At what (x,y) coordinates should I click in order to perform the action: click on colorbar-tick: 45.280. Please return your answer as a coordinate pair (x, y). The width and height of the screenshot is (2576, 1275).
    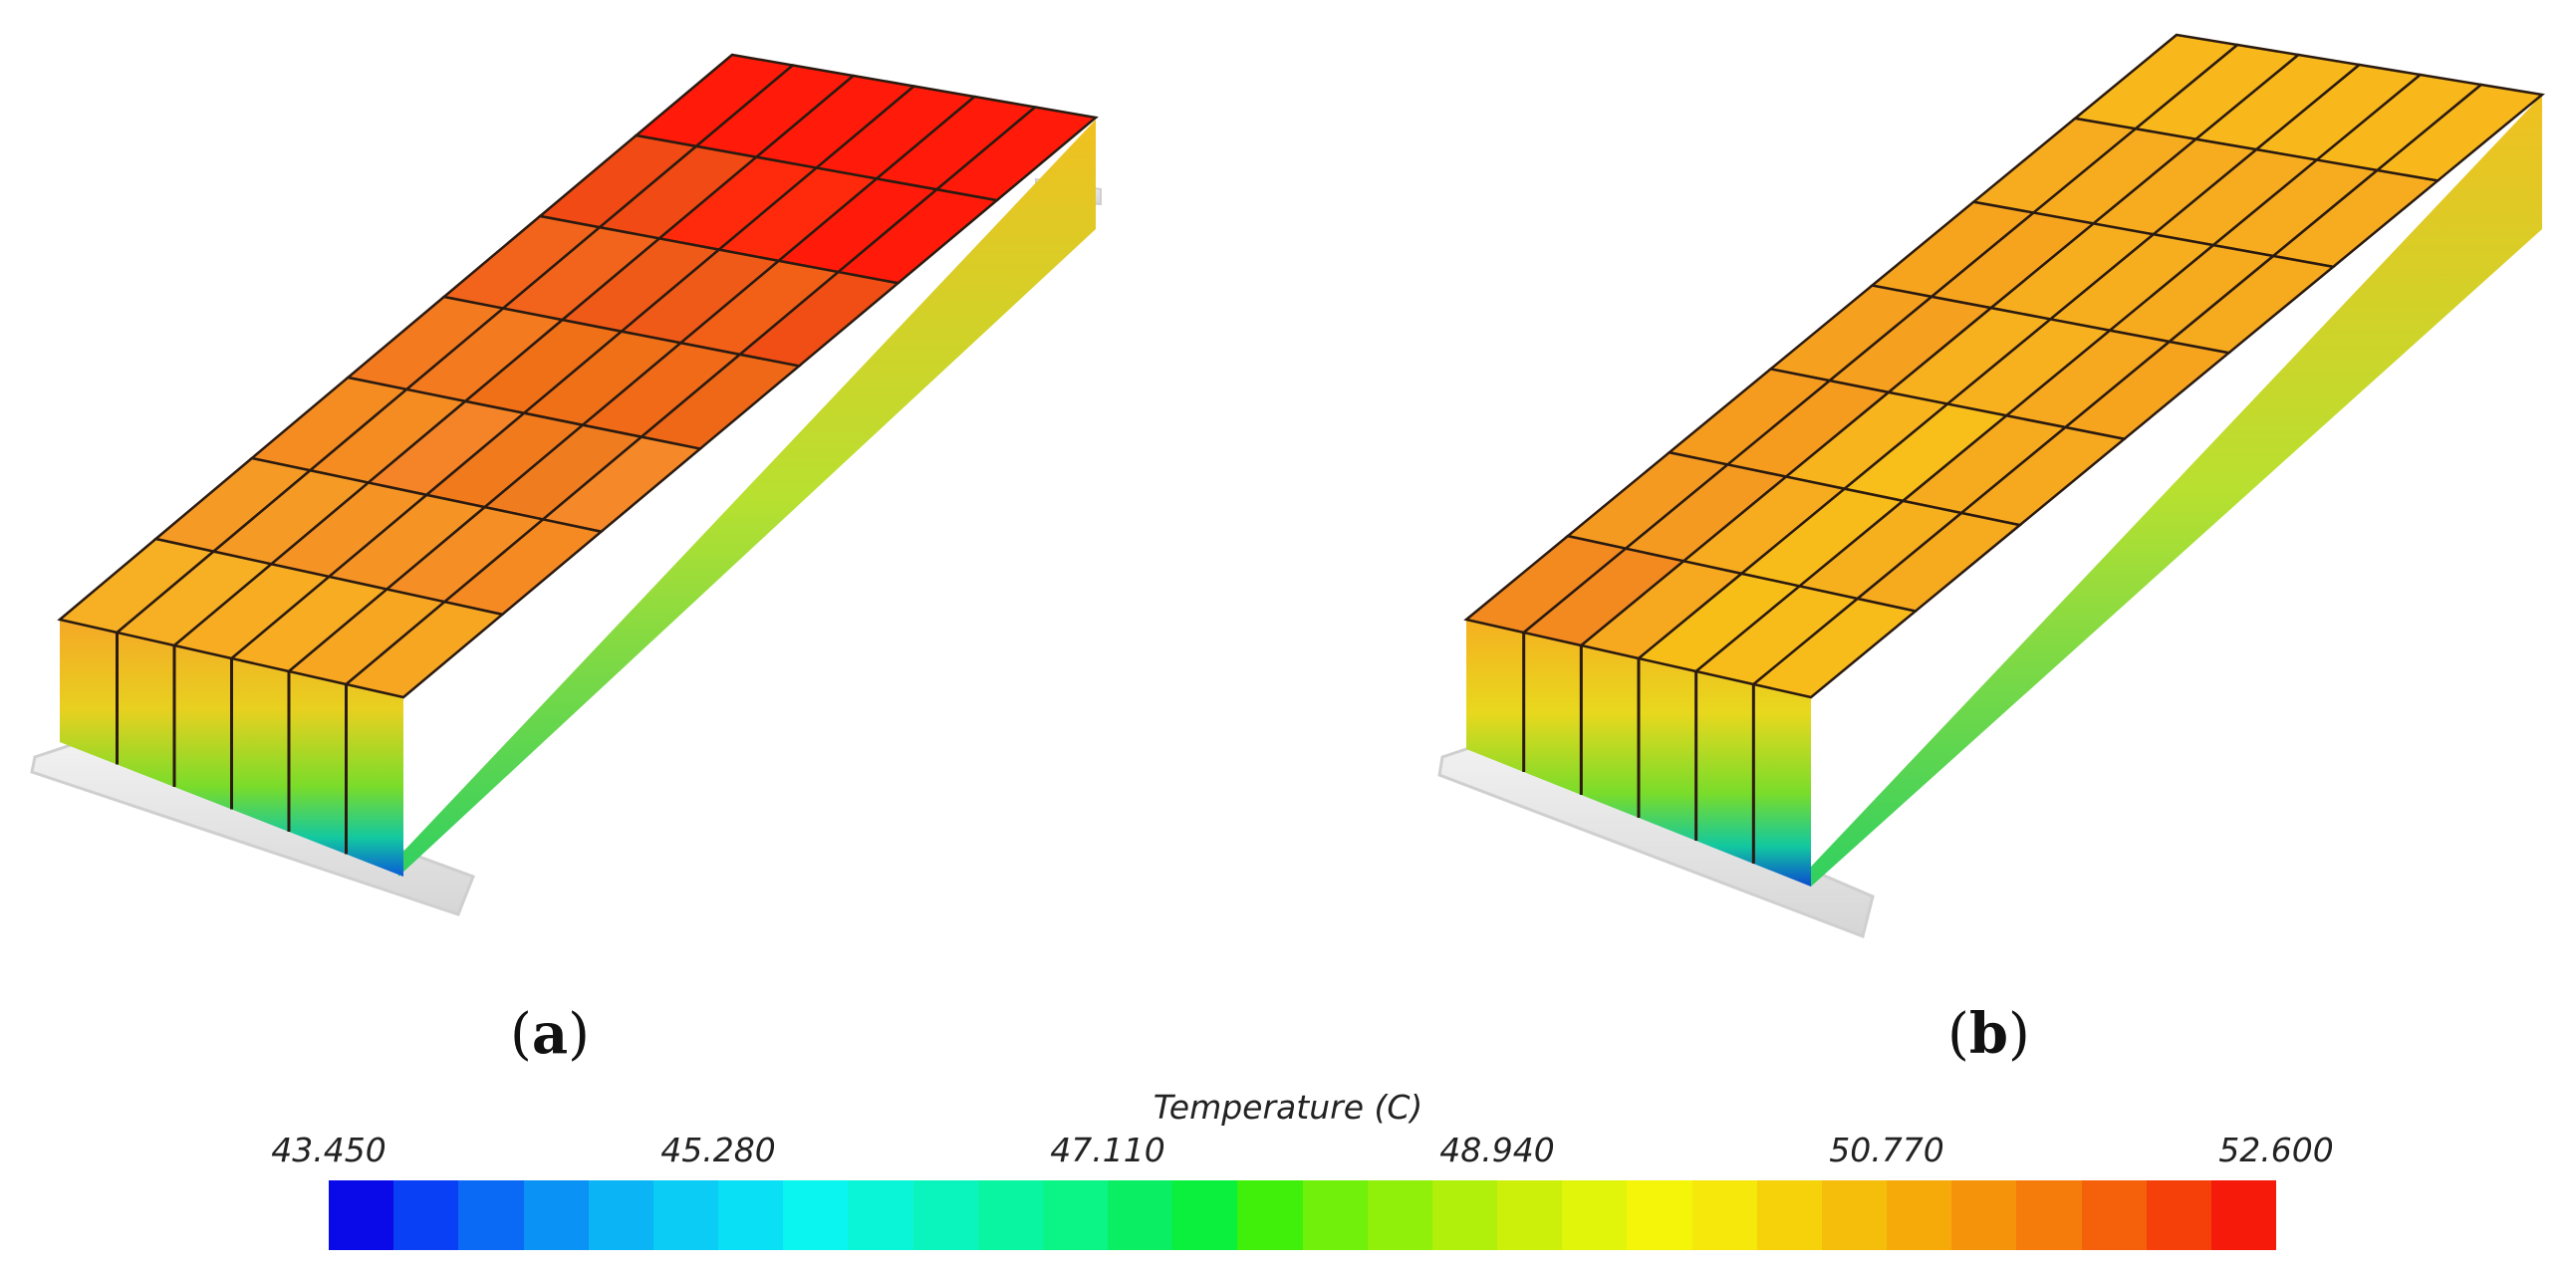
    Looking at the image, I should click on (718, 1150).